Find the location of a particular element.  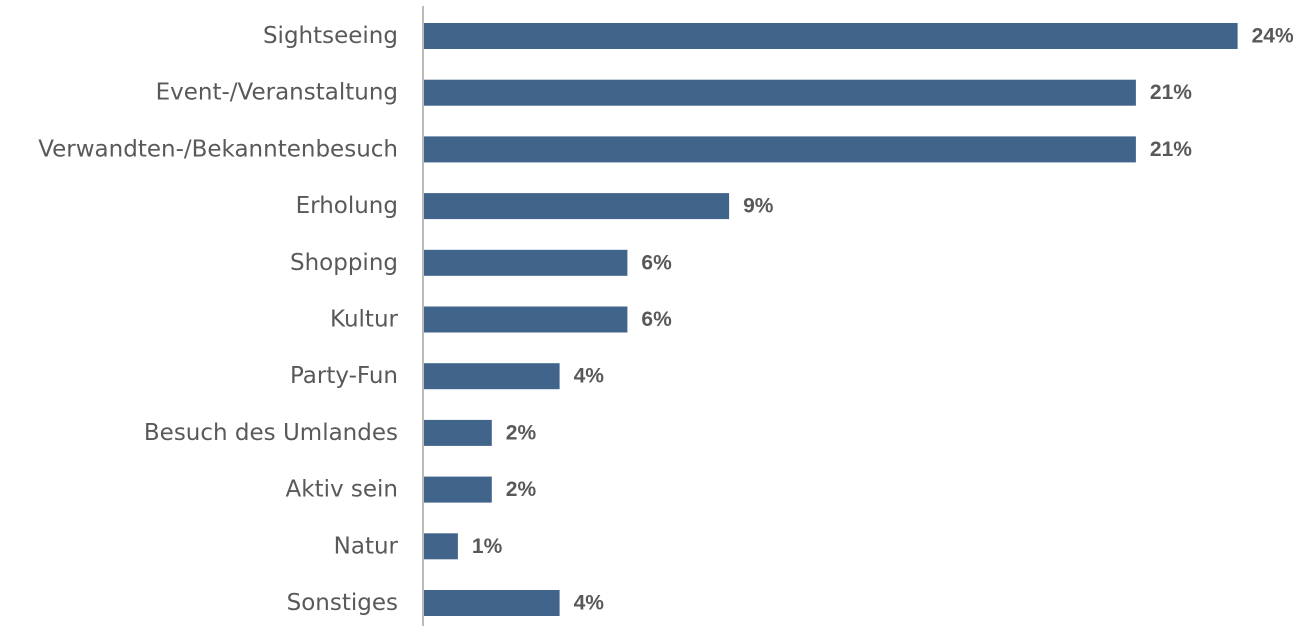

category-label: Natur is located at coordinates (366, 546).